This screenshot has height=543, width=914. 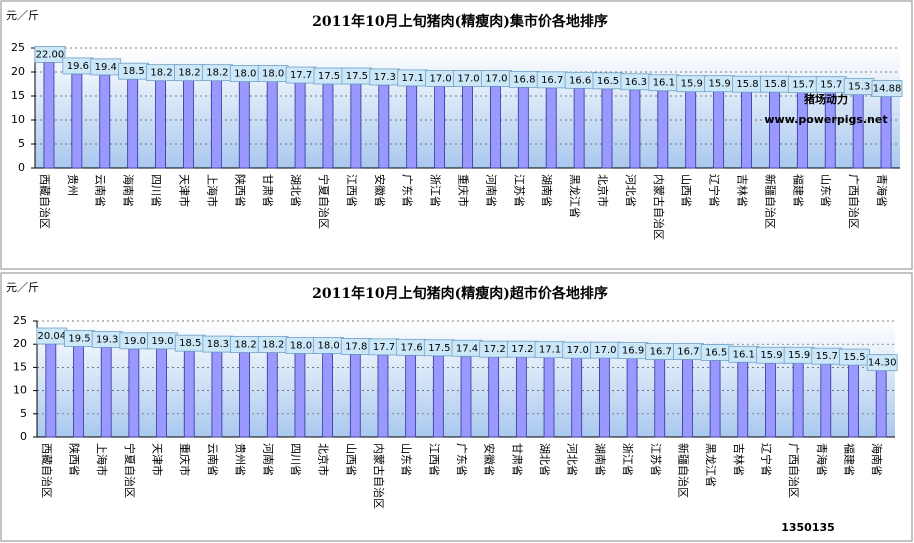 What do you see at coordinates (218, 344) in the screenshot?
I see `value-label: 18.3` at bounding box center [218, 344].